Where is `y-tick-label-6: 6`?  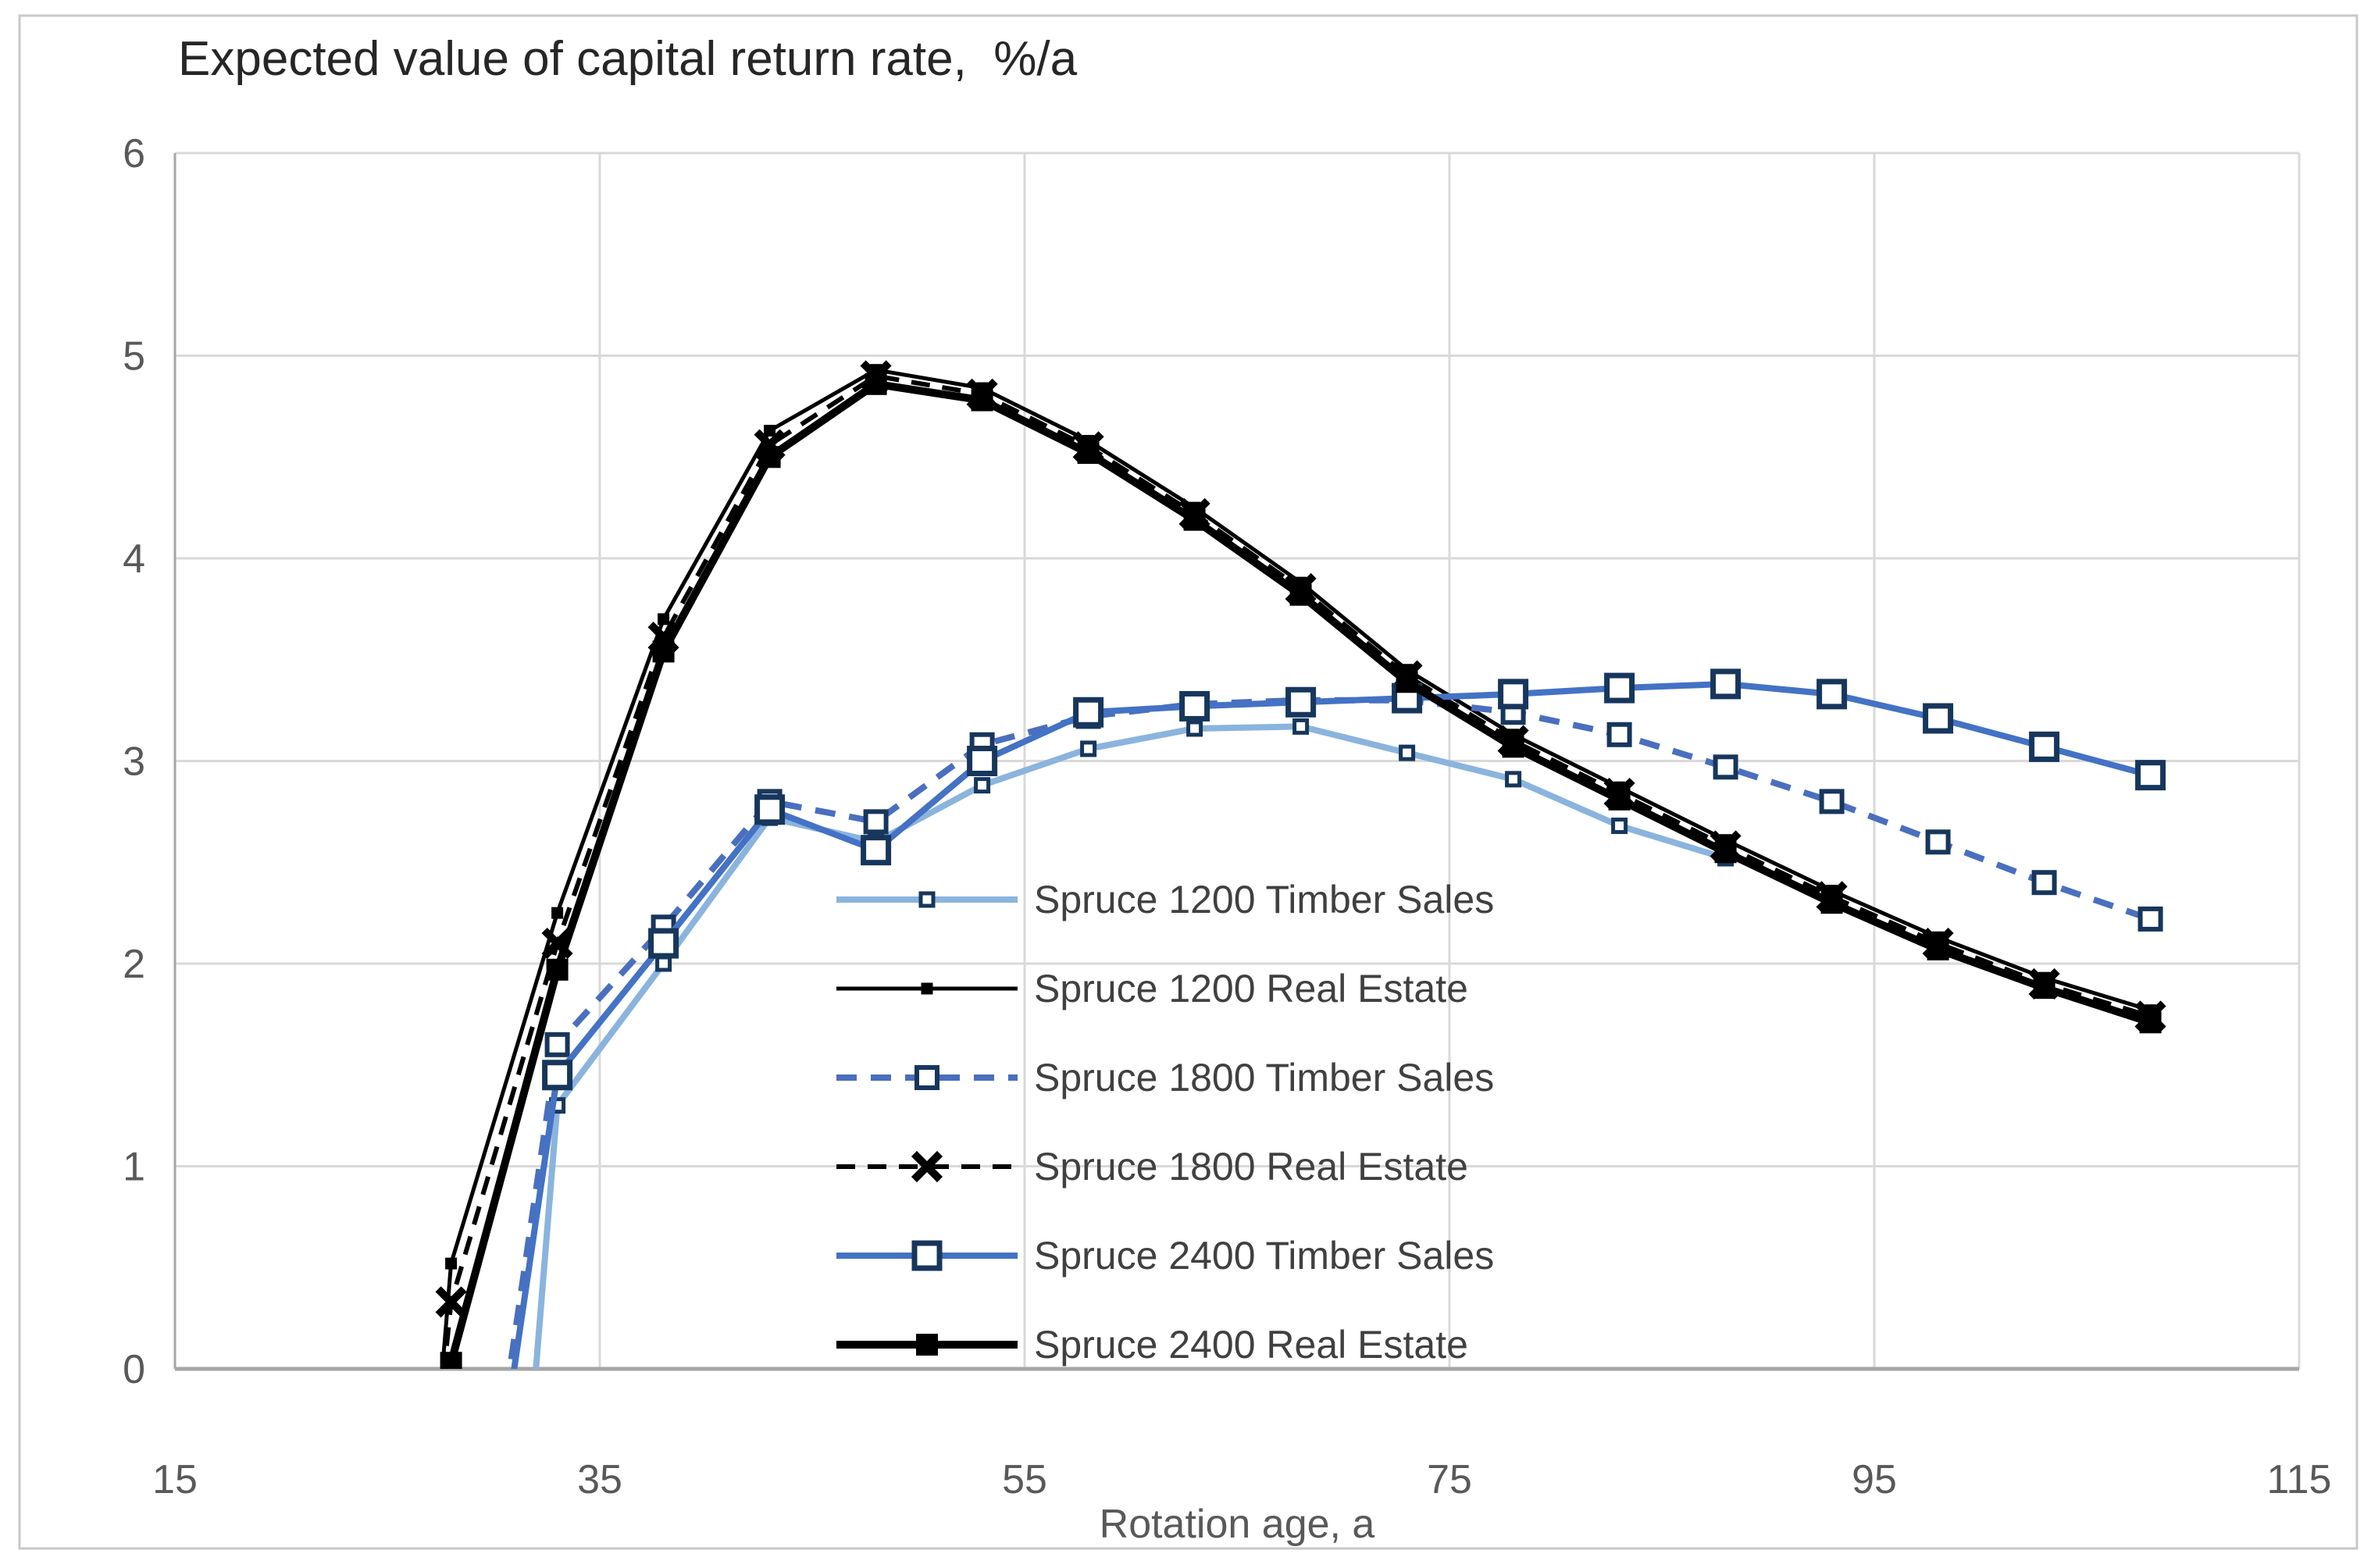
y-tick-label-6: 6 is located at coordinates (134, 153).